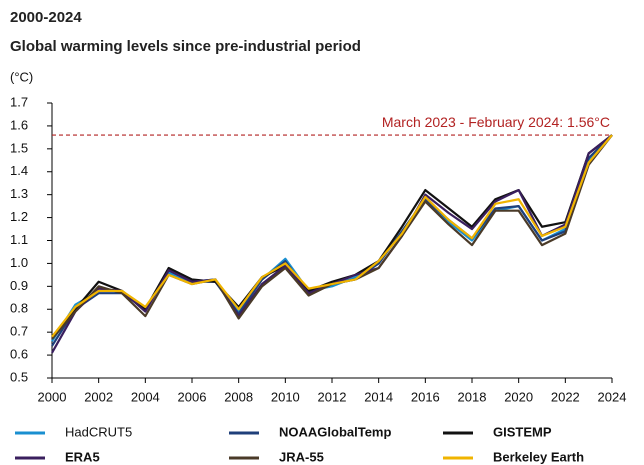  Describe the element at coordinates (496, 122) in the screenshot. I see `reference-label: March 2023 - February 2024: 1.56°C` at that location.